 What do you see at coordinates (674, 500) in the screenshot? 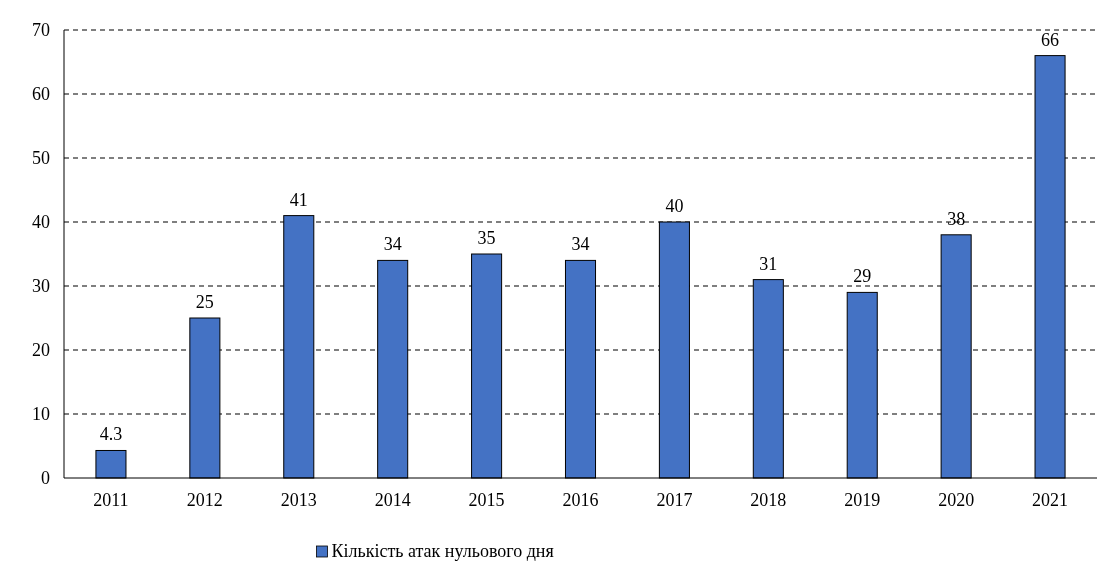
I see `x-tick-label: 2017` at bounding box center [674, 500].